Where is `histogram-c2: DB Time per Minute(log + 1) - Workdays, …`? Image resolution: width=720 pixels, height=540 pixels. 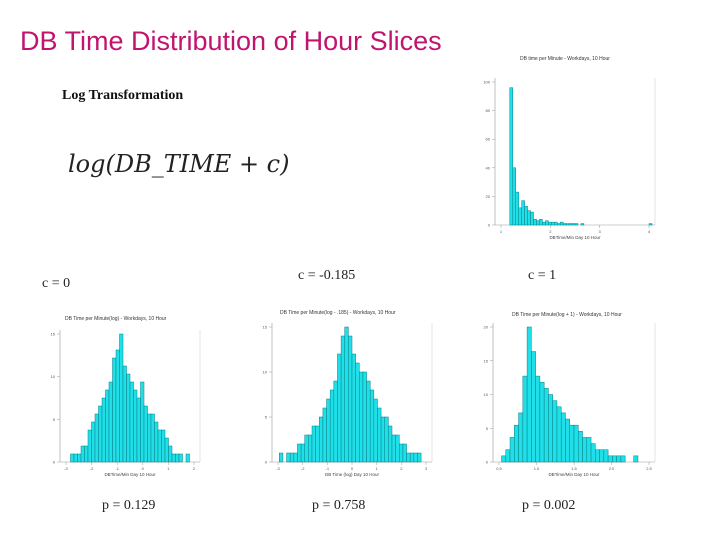
histogram-c2: DB Time per Minute(log + 1) - Workdays, … is located at coordinates (570, 394).